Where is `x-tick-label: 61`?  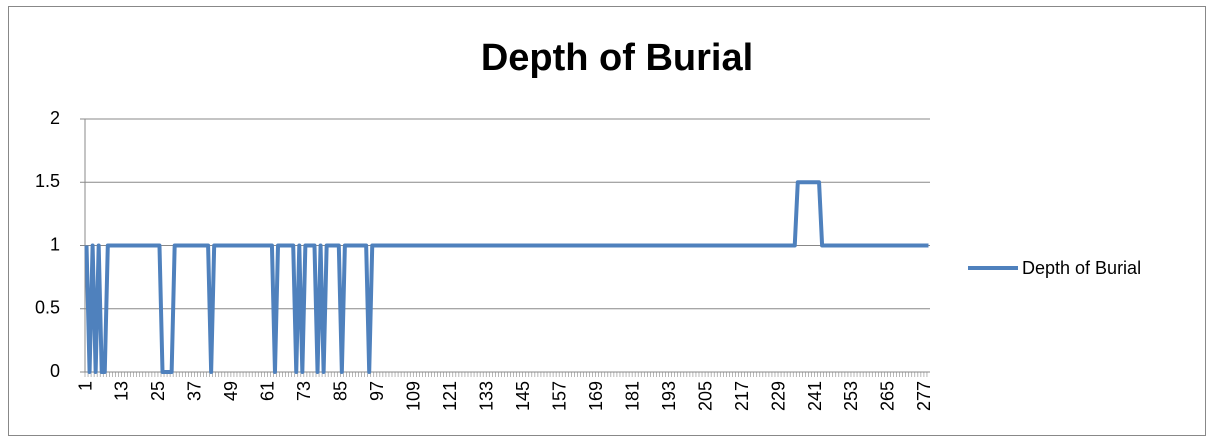
x-tick-label: 61 is located at coordinates (268, 391).